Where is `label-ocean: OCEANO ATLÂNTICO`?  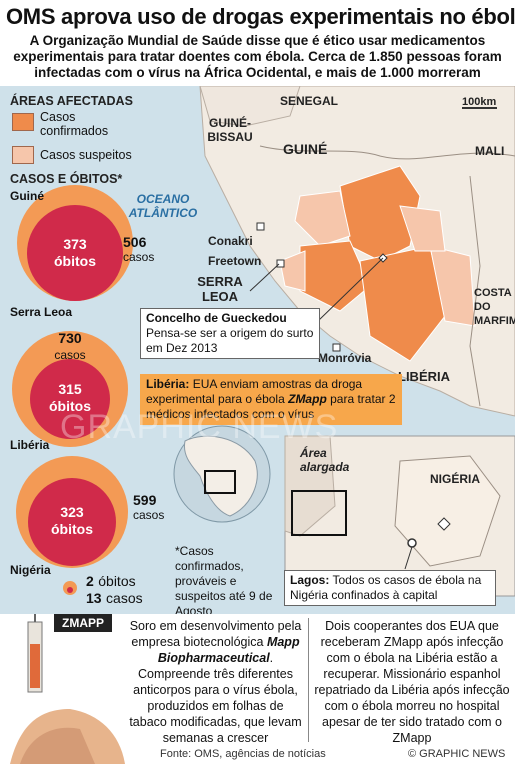 label-ocean: OCEANO ATLÂNTICO is located at coordinates (163, 206).